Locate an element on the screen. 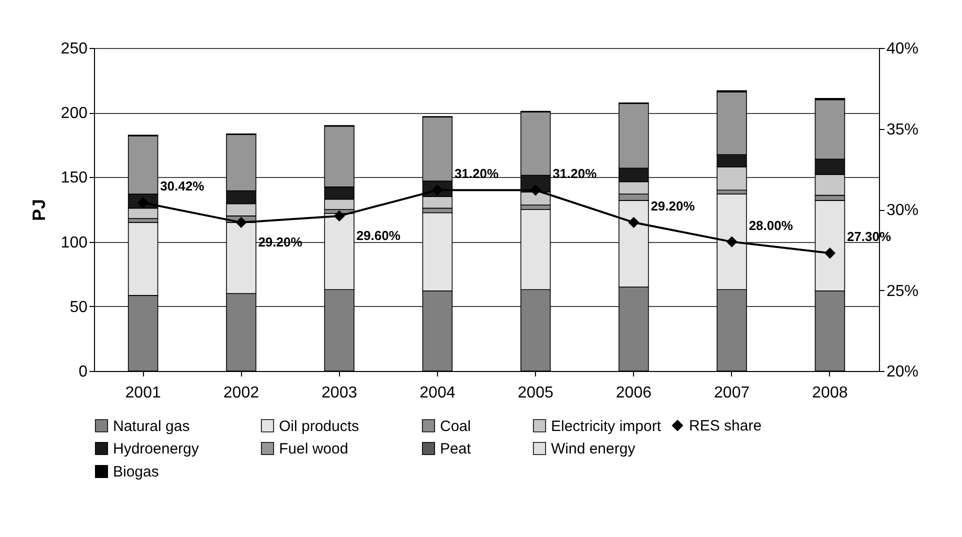 Image resolution: width=962 pixels, height=537 pixels. data-label: 29.20% is located at coordinates (673, 206).